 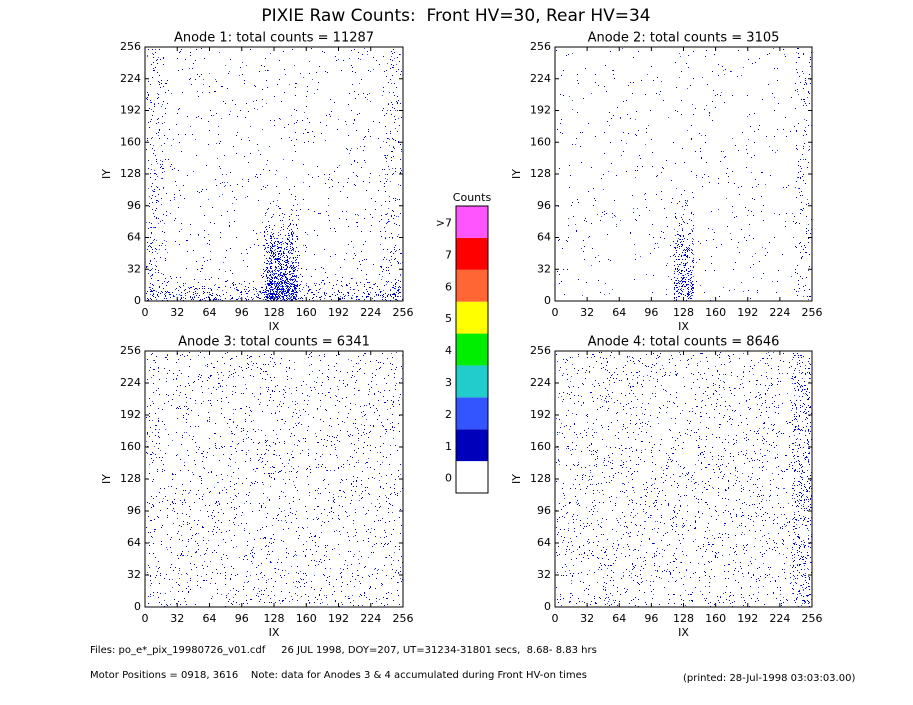 What do you see at coordinates (448, 318) in the screenshot?
I see `colorbar-label: 5` at bounding box center [448, 318].